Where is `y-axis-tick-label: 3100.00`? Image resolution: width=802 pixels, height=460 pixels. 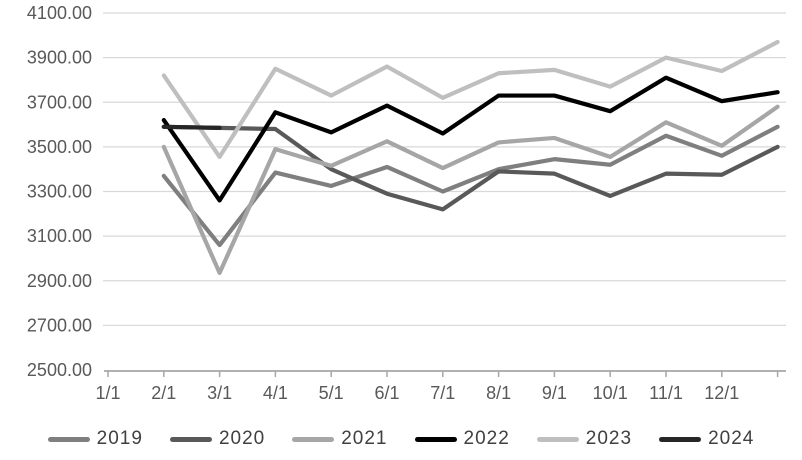
y-axis-tick-label: 3100.00 is located at coordinates (59, 236).